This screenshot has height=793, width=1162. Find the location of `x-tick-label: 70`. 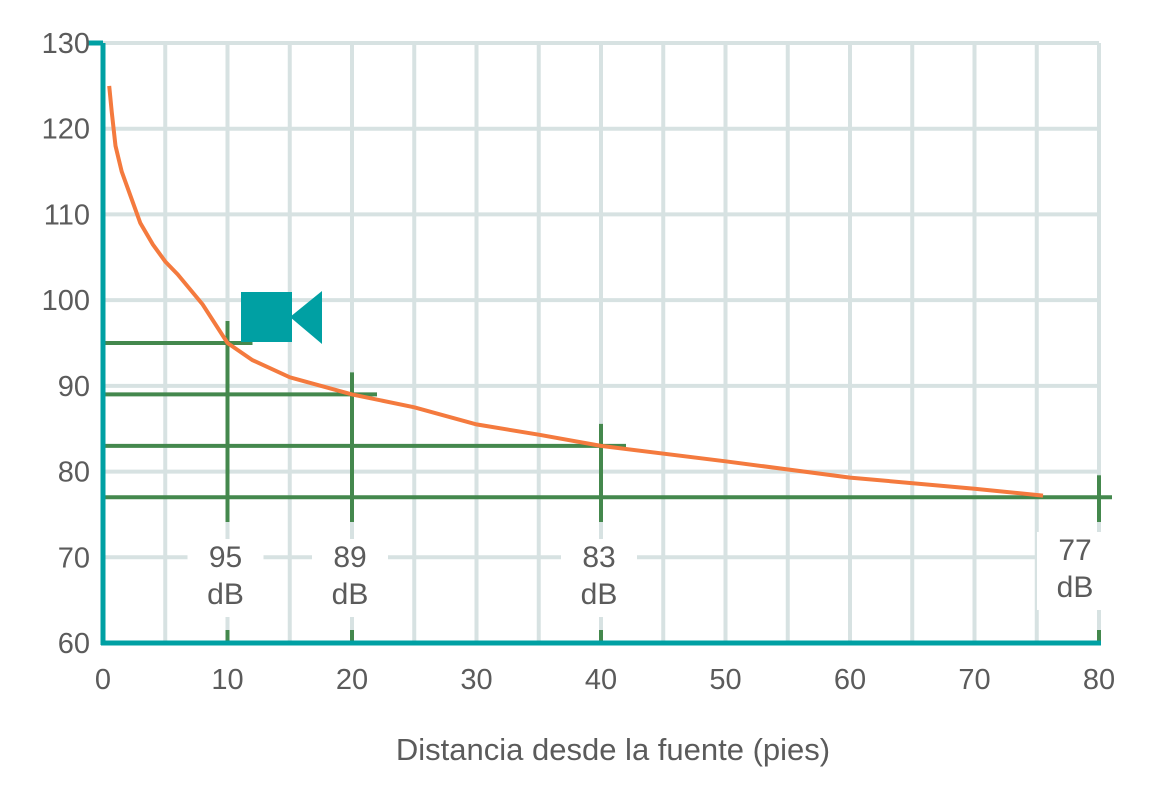

x-tick-label: 70 is located at coordinates (974, 680).